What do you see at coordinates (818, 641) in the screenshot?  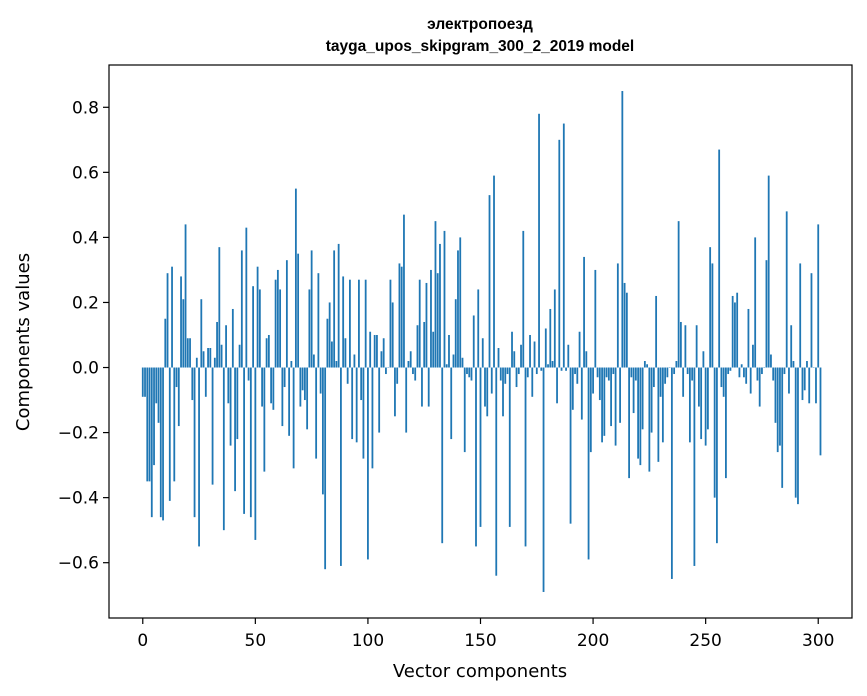 I see `x-tick-label-300: 300` at bounding box center [818, 641].